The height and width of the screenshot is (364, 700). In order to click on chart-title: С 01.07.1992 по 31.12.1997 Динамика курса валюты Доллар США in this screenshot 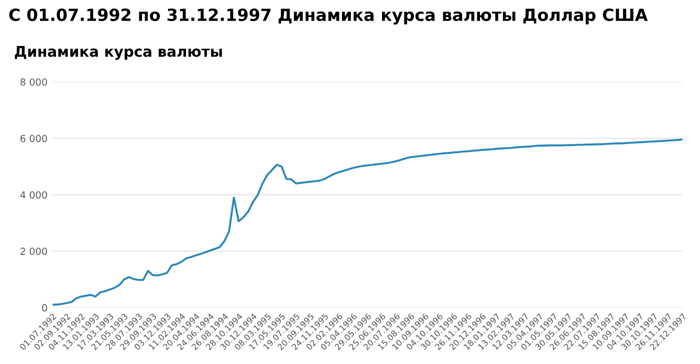, I will do `click(328, 16)`.